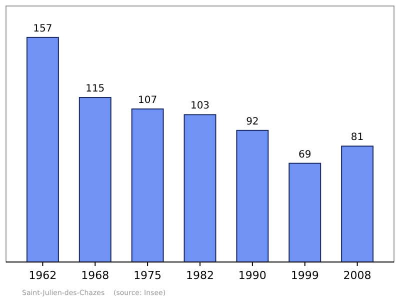  Describe the element at coordinates (95, 275) in the screenshot. I see `x-tick-label: 1968` at that location.